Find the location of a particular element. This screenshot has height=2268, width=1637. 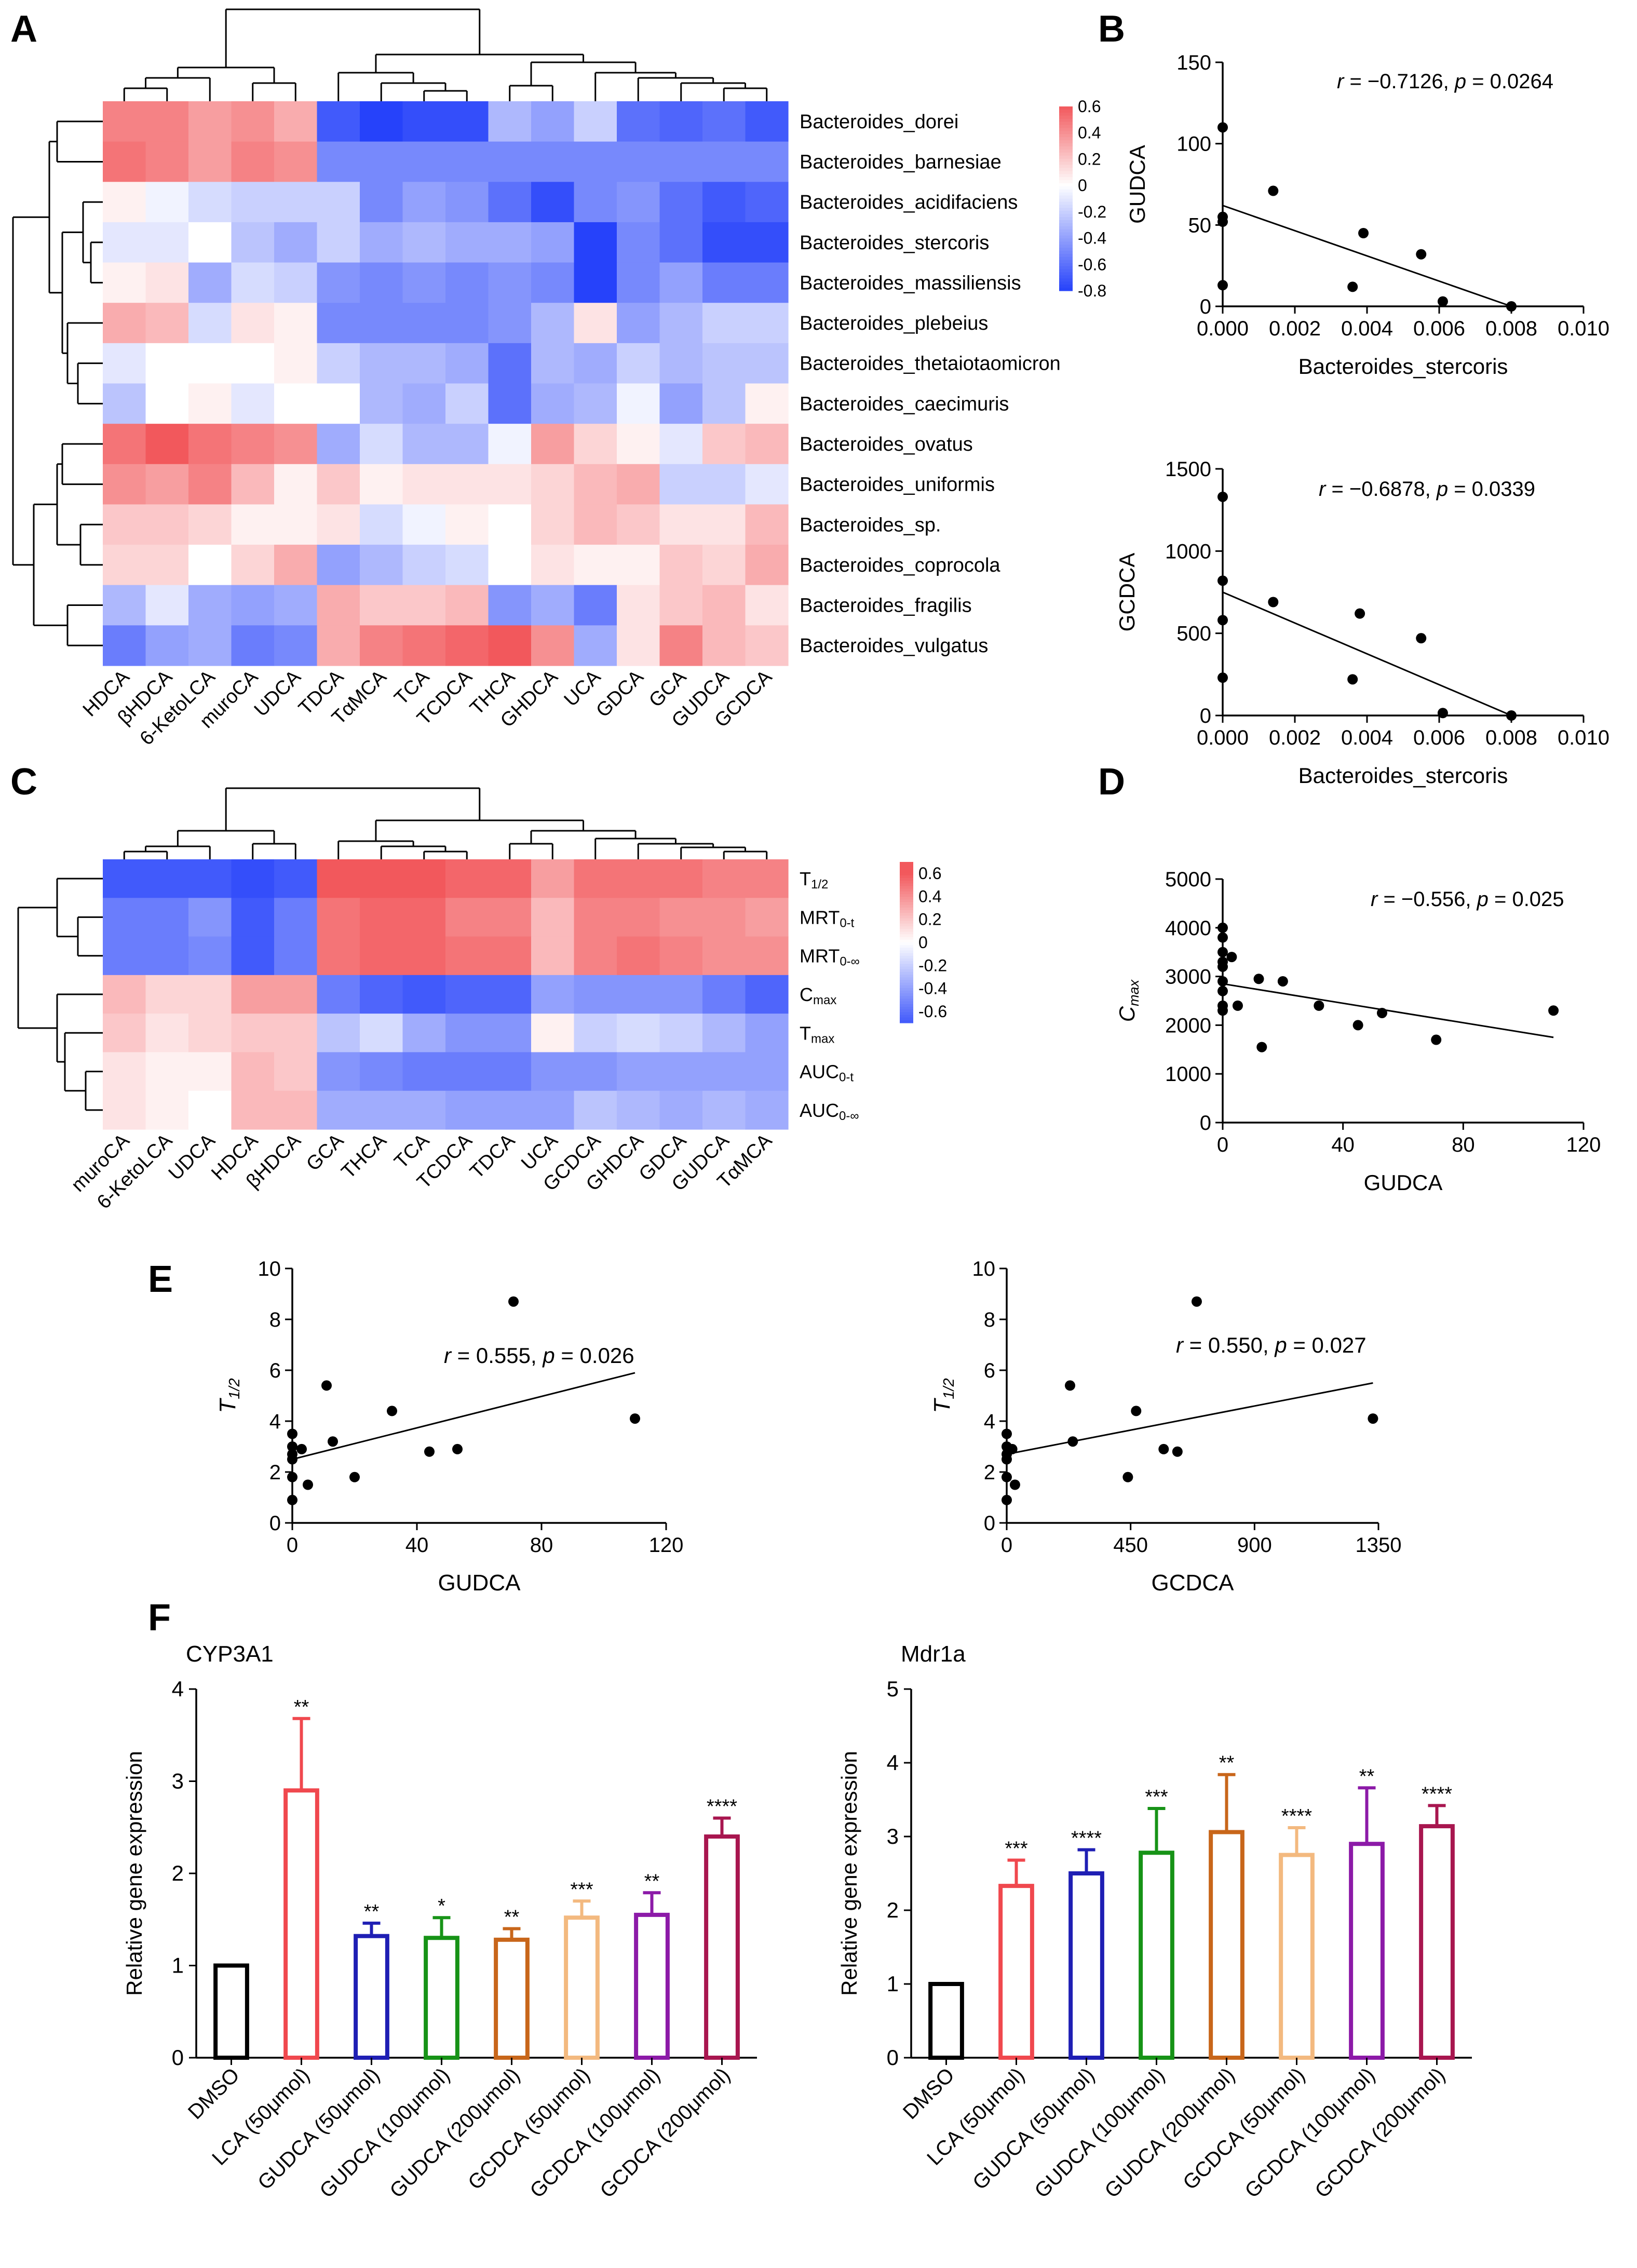

x-tick-label: 120 is located at coordinates (1583, 1144).